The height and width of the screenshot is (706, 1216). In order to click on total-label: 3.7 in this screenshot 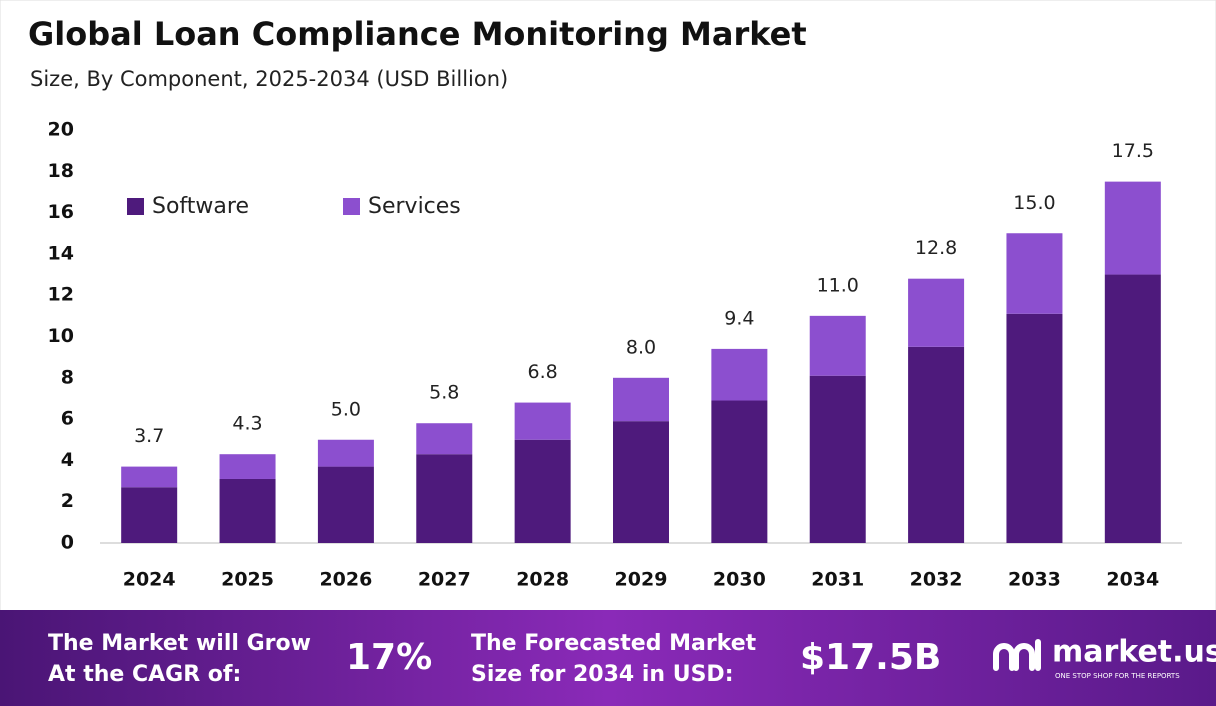, I will do `click(149, 436)`.